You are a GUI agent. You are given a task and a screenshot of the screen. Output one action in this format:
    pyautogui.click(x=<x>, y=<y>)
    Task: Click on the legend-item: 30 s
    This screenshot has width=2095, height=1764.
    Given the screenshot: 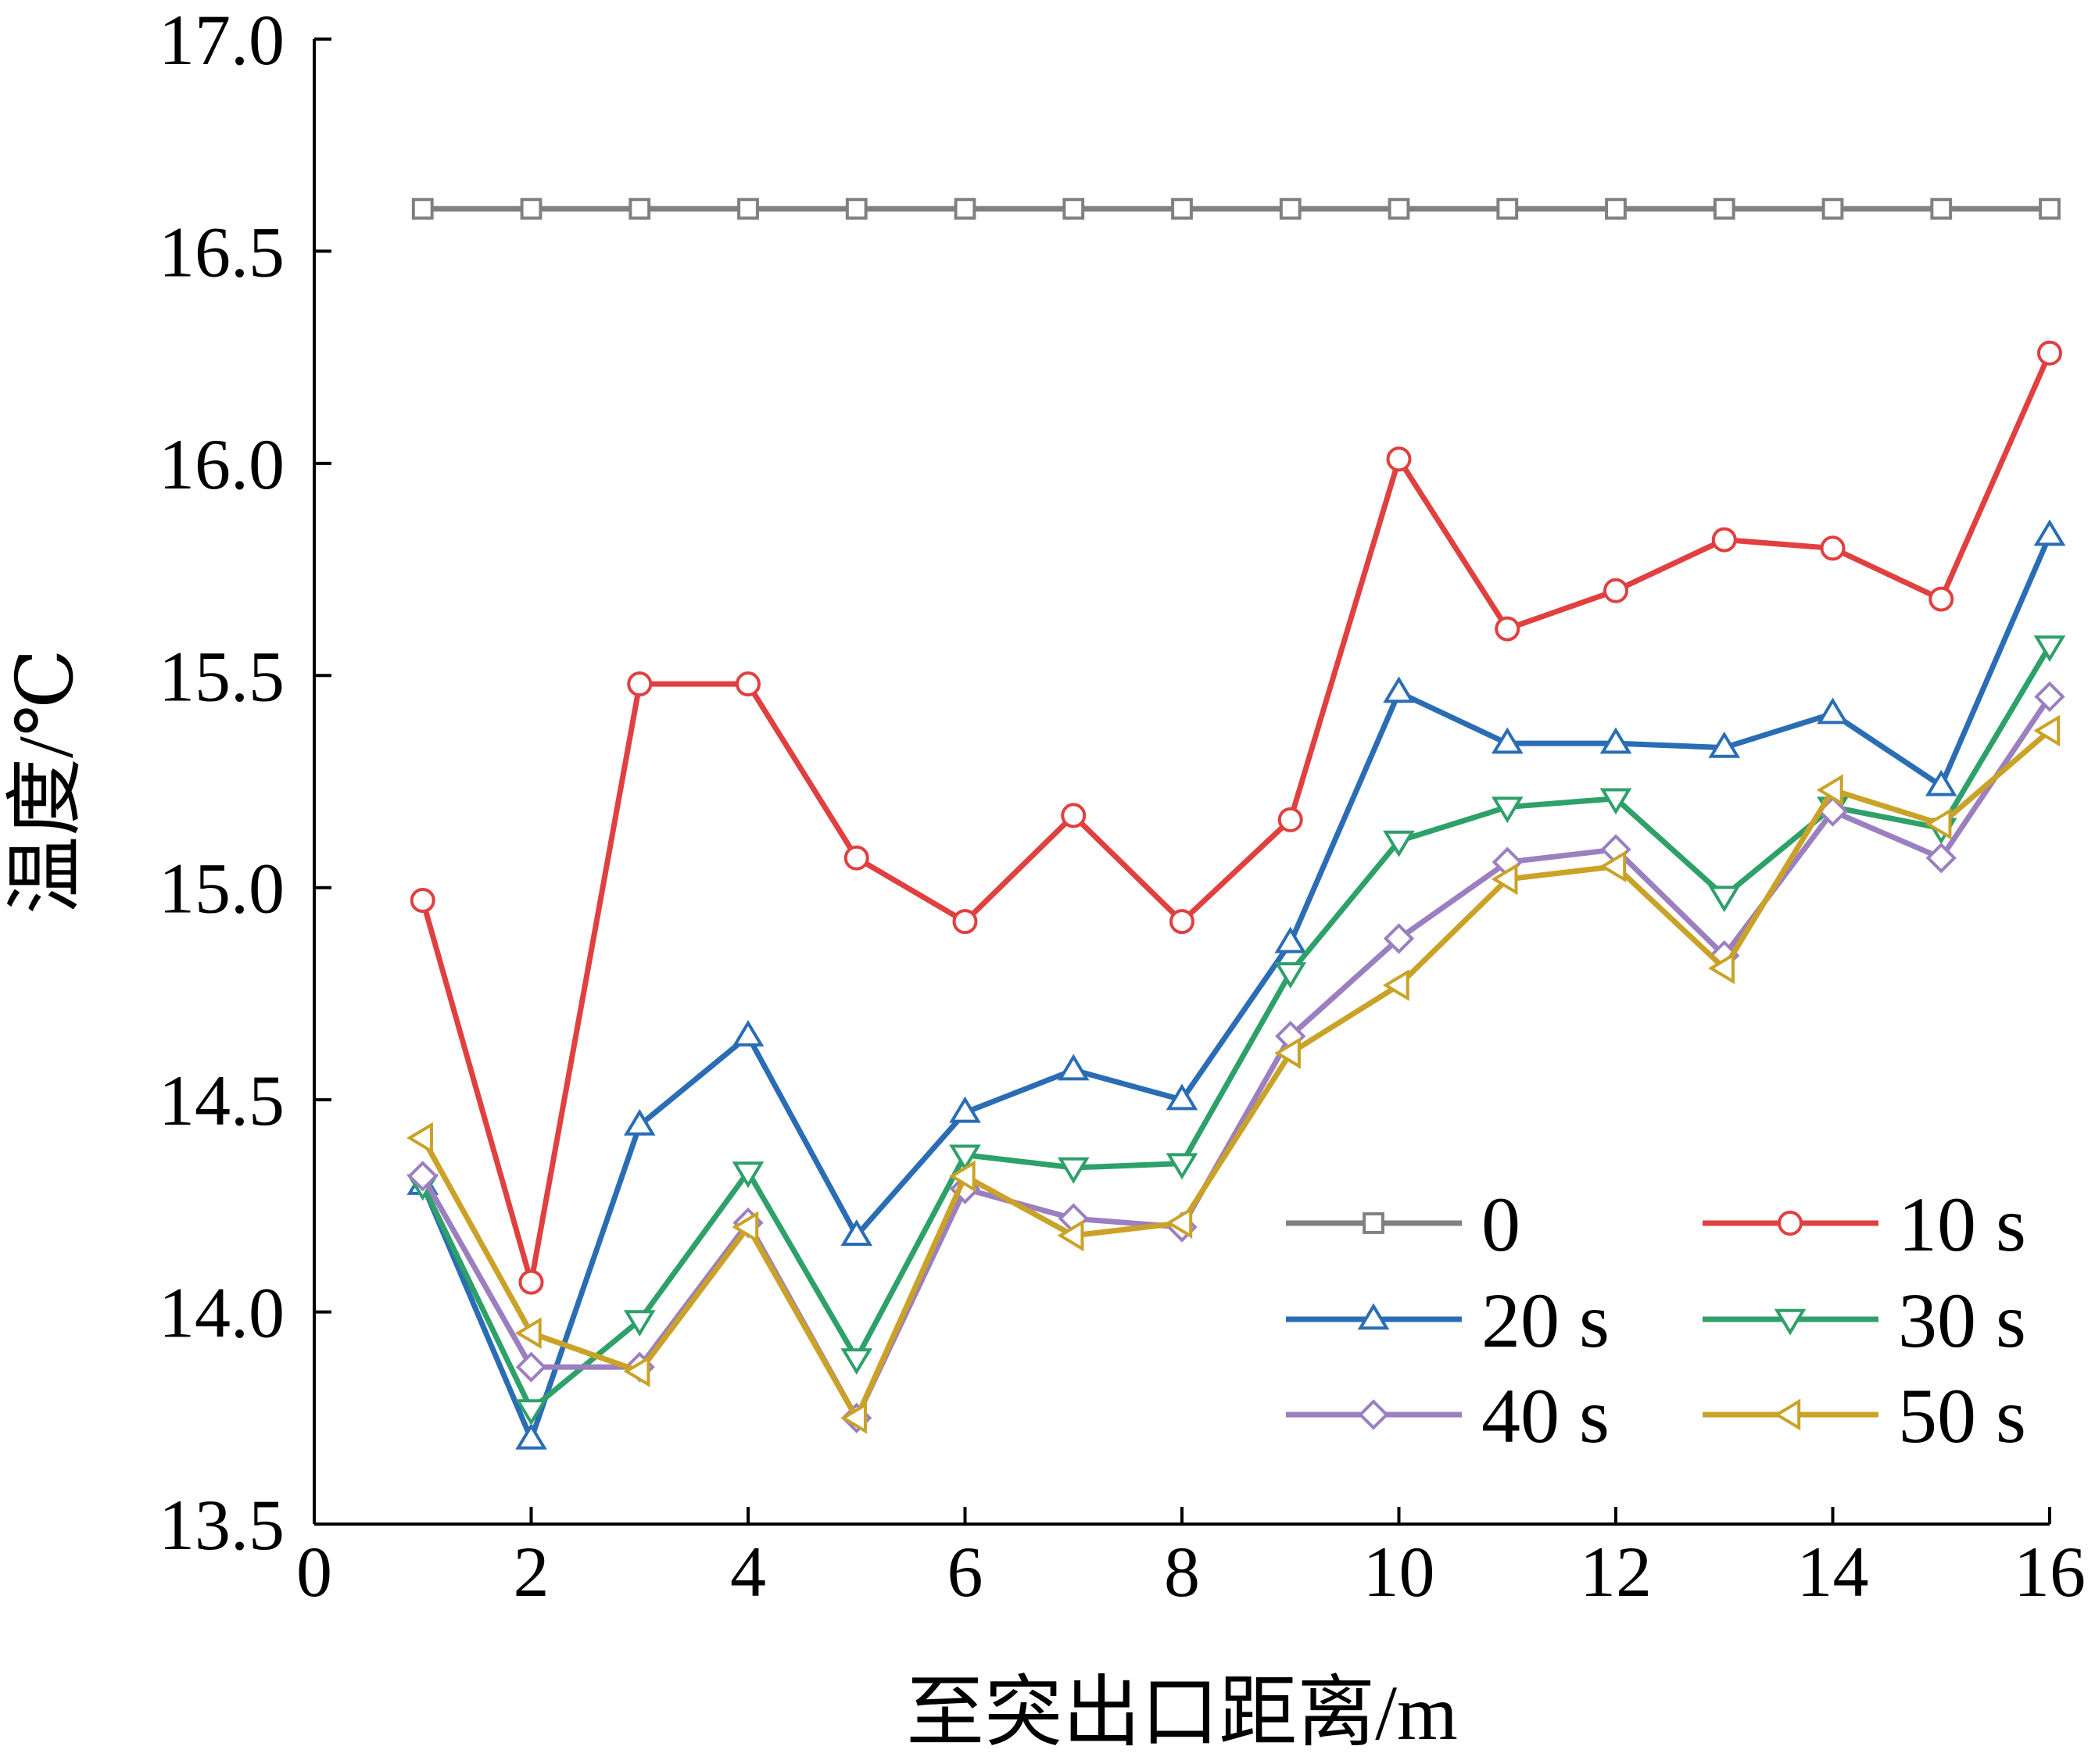 What is the action you would take?
    pyautogui.click(x=1864, y=1320)
    